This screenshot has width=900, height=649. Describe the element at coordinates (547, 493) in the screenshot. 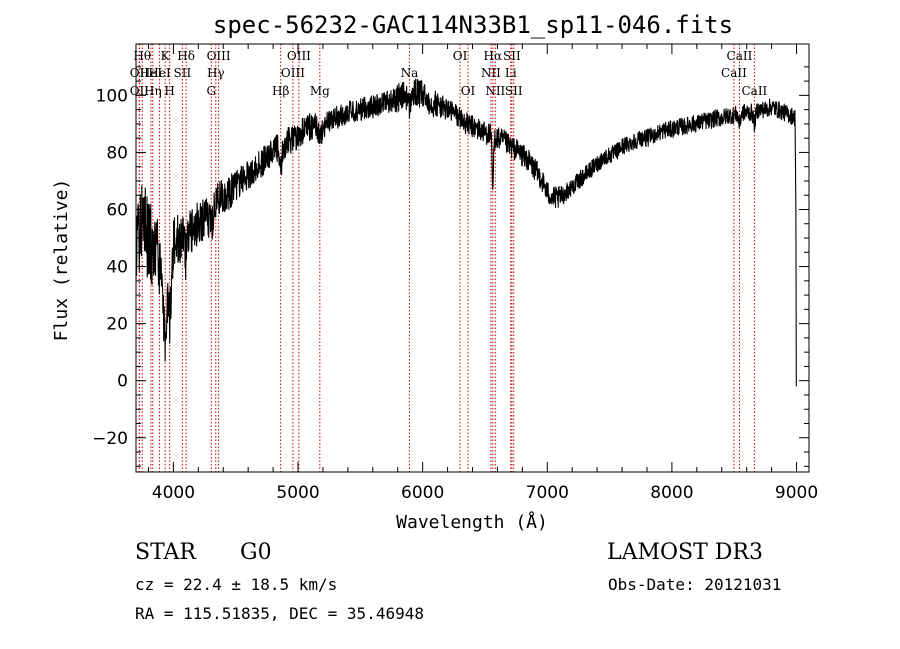

I see `x-tick-label-3: 7000` at that location.